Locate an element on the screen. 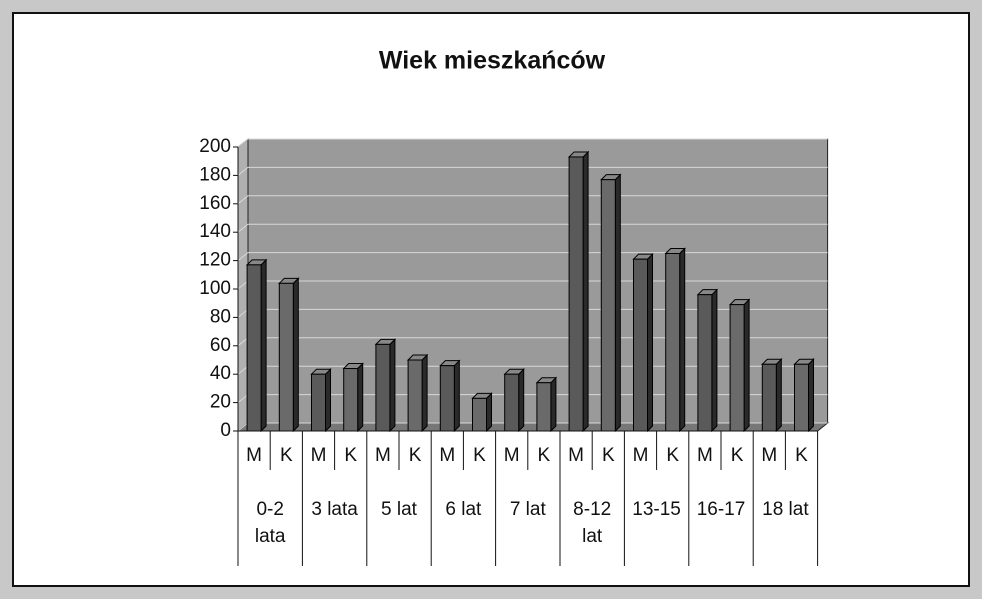  y-tick-label: 0 is located at coordinates (225, 430).